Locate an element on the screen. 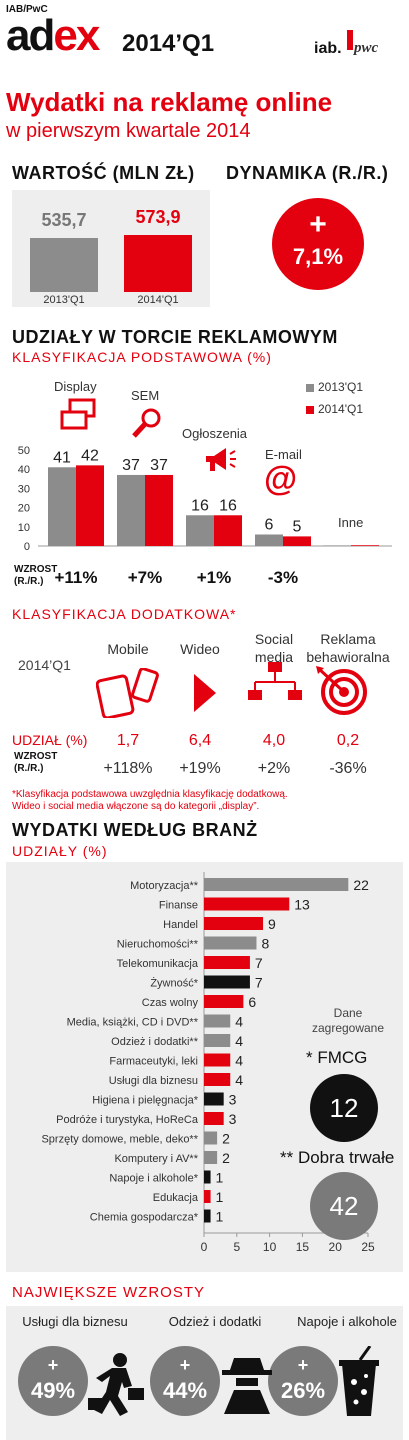 The width and height of the screenshot is (409, 1440). industry-bar-value: 13 is located at coordinates (302, 905).